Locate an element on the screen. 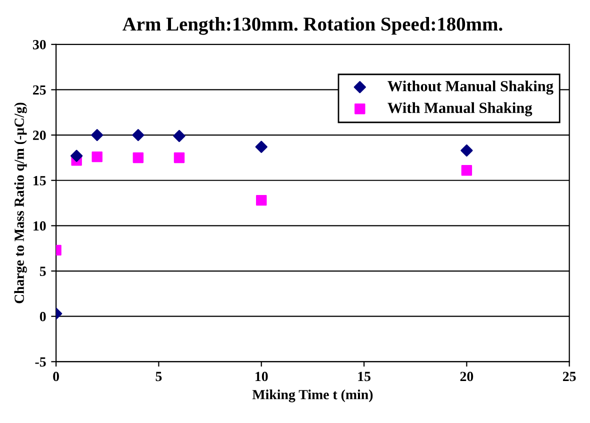  y-axis-title: Charge to Mass Ratio q/m (-μC/g) is located at coordinates (20, 203).